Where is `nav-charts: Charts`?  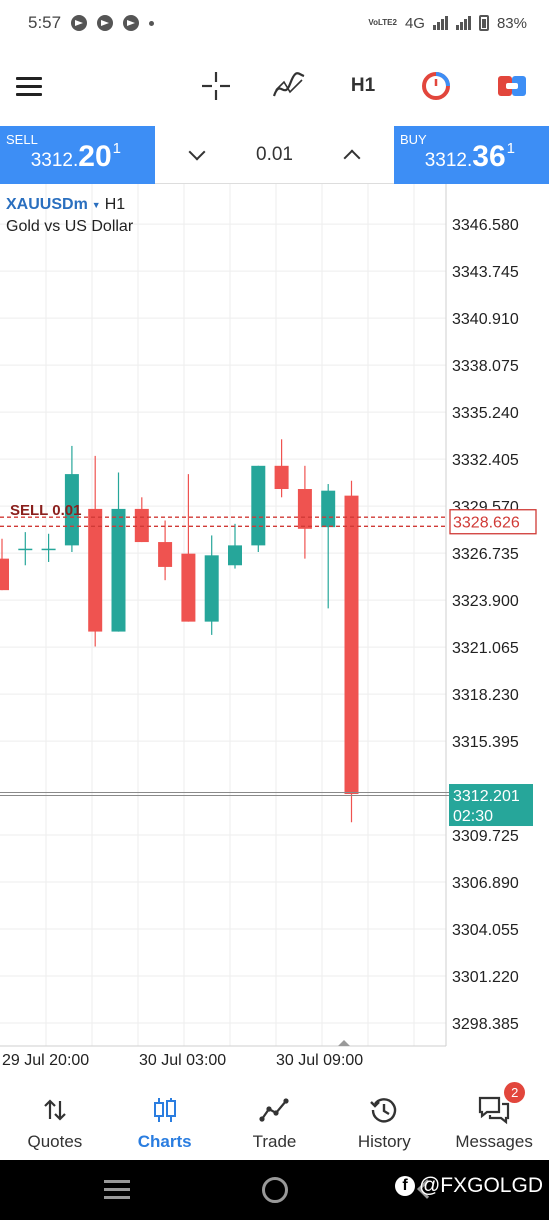 nav-charts: Charts is located at coordinates (165, 1122).